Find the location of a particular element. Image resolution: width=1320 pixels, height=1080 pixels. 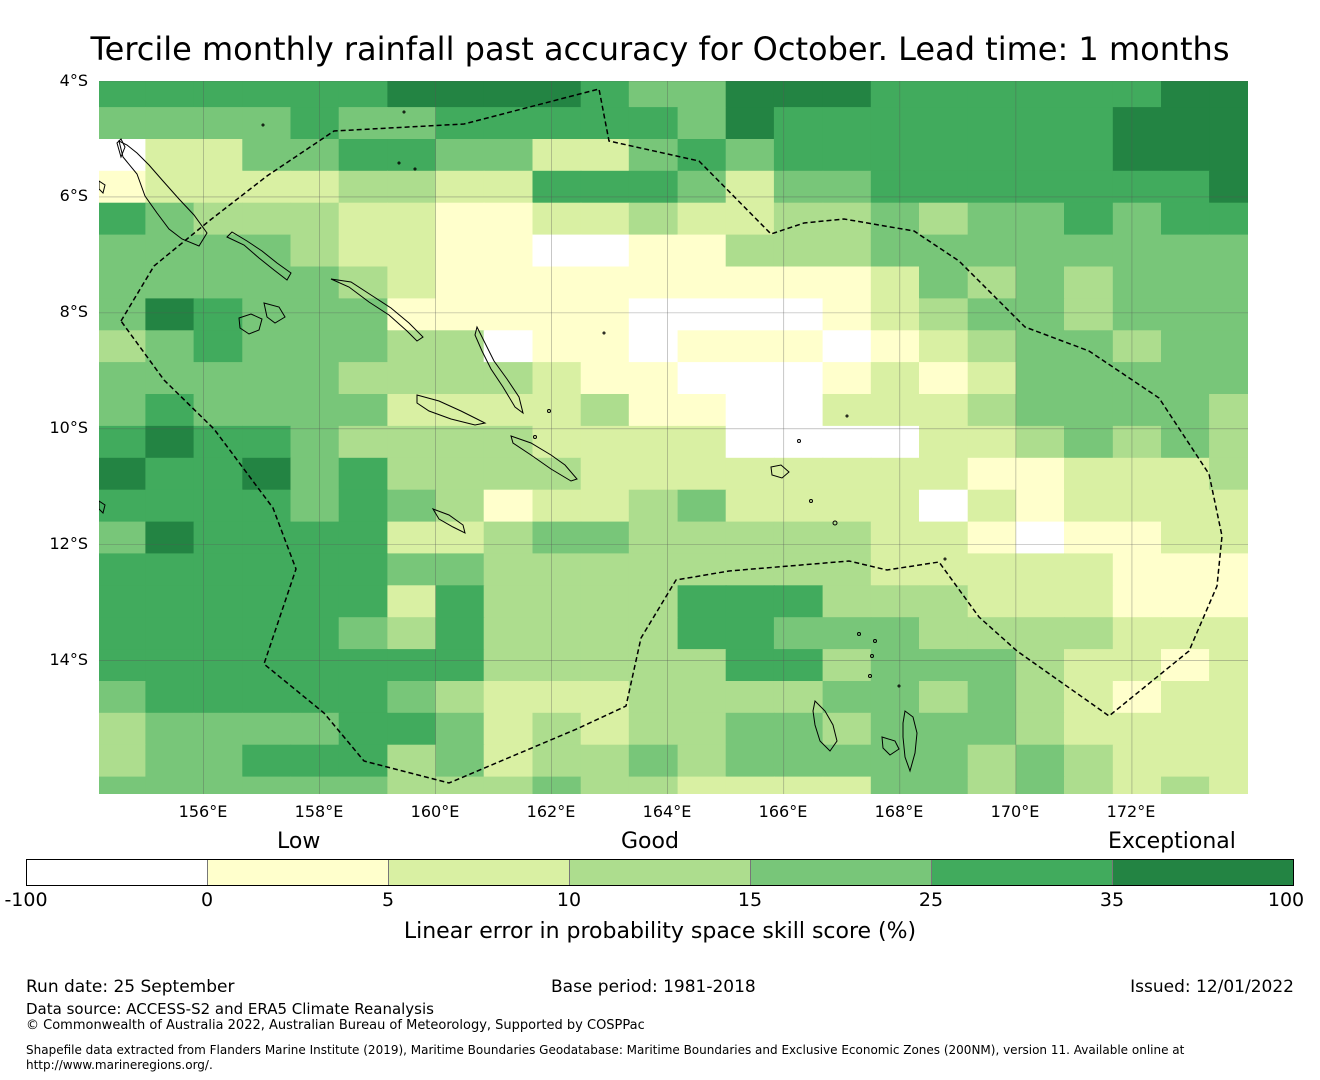

coastline-new-georgia is located at coordinates (250, 324).